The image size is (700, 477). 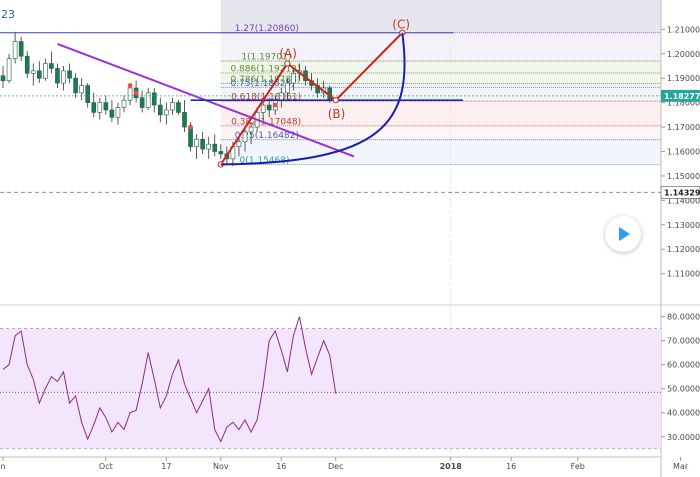 What do you see at coordinates (169, 379) in the screenshot?
I see `oscillator-line` at bounding box center [169, 379].